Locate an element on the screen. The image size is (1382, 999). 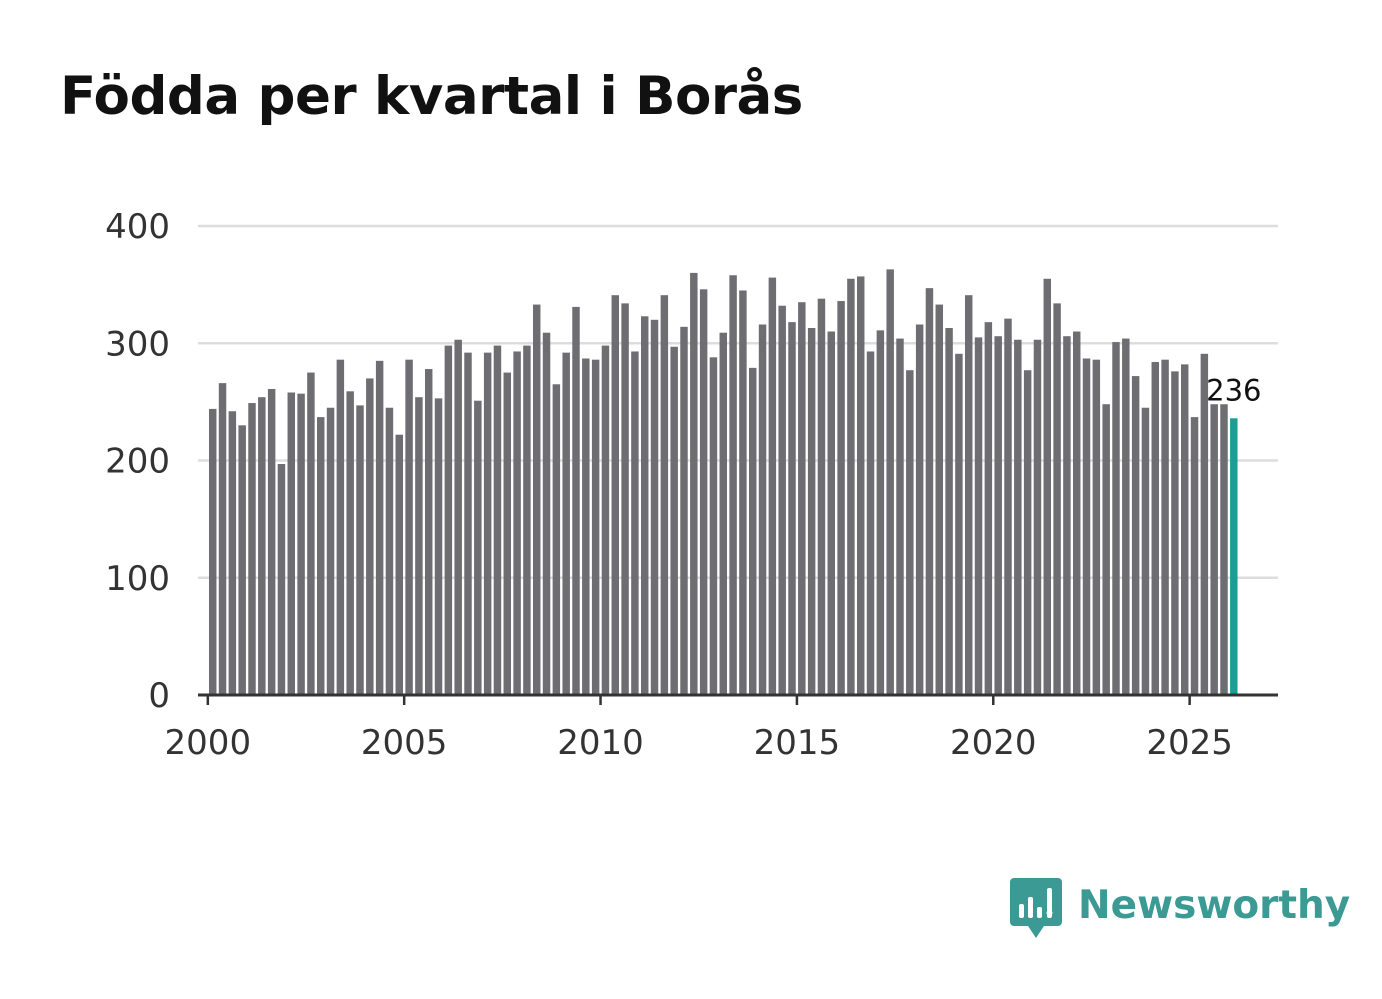
x-tick-label: 2010 is located at coordinates (600, 743).